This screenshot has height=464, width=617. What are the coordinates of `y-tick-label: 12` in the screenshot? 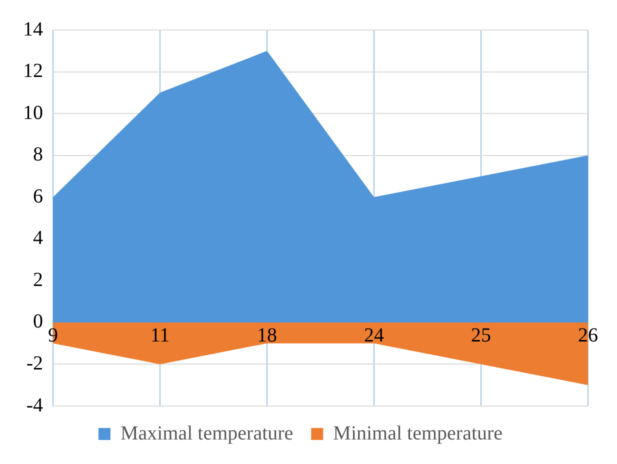 It's located at (33, 71).